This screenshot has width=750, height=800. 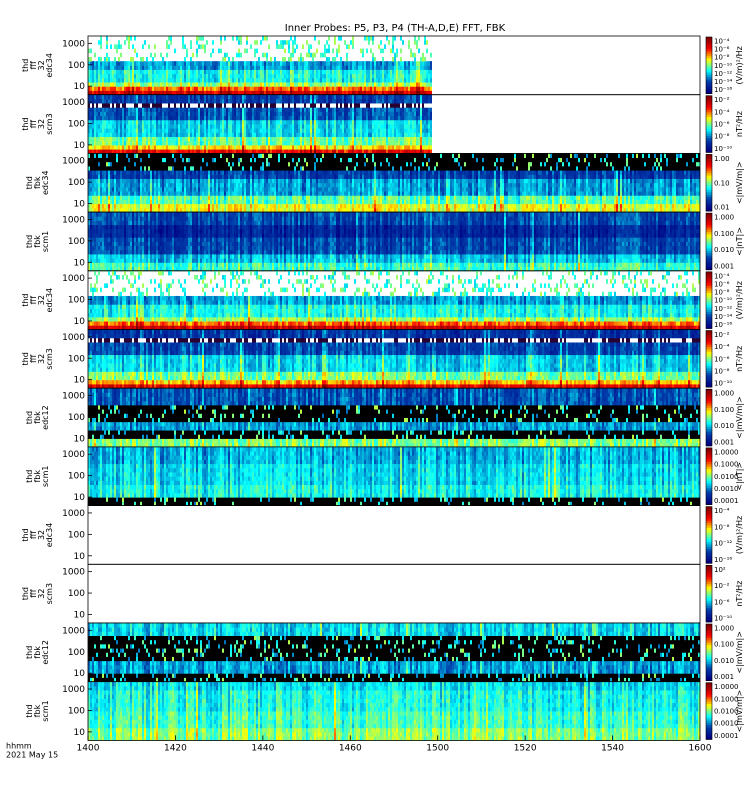 I want to click on colorbar-4: 1.000 0.100 0.010 0.001<|nT|>, so click(x=724, y=241).